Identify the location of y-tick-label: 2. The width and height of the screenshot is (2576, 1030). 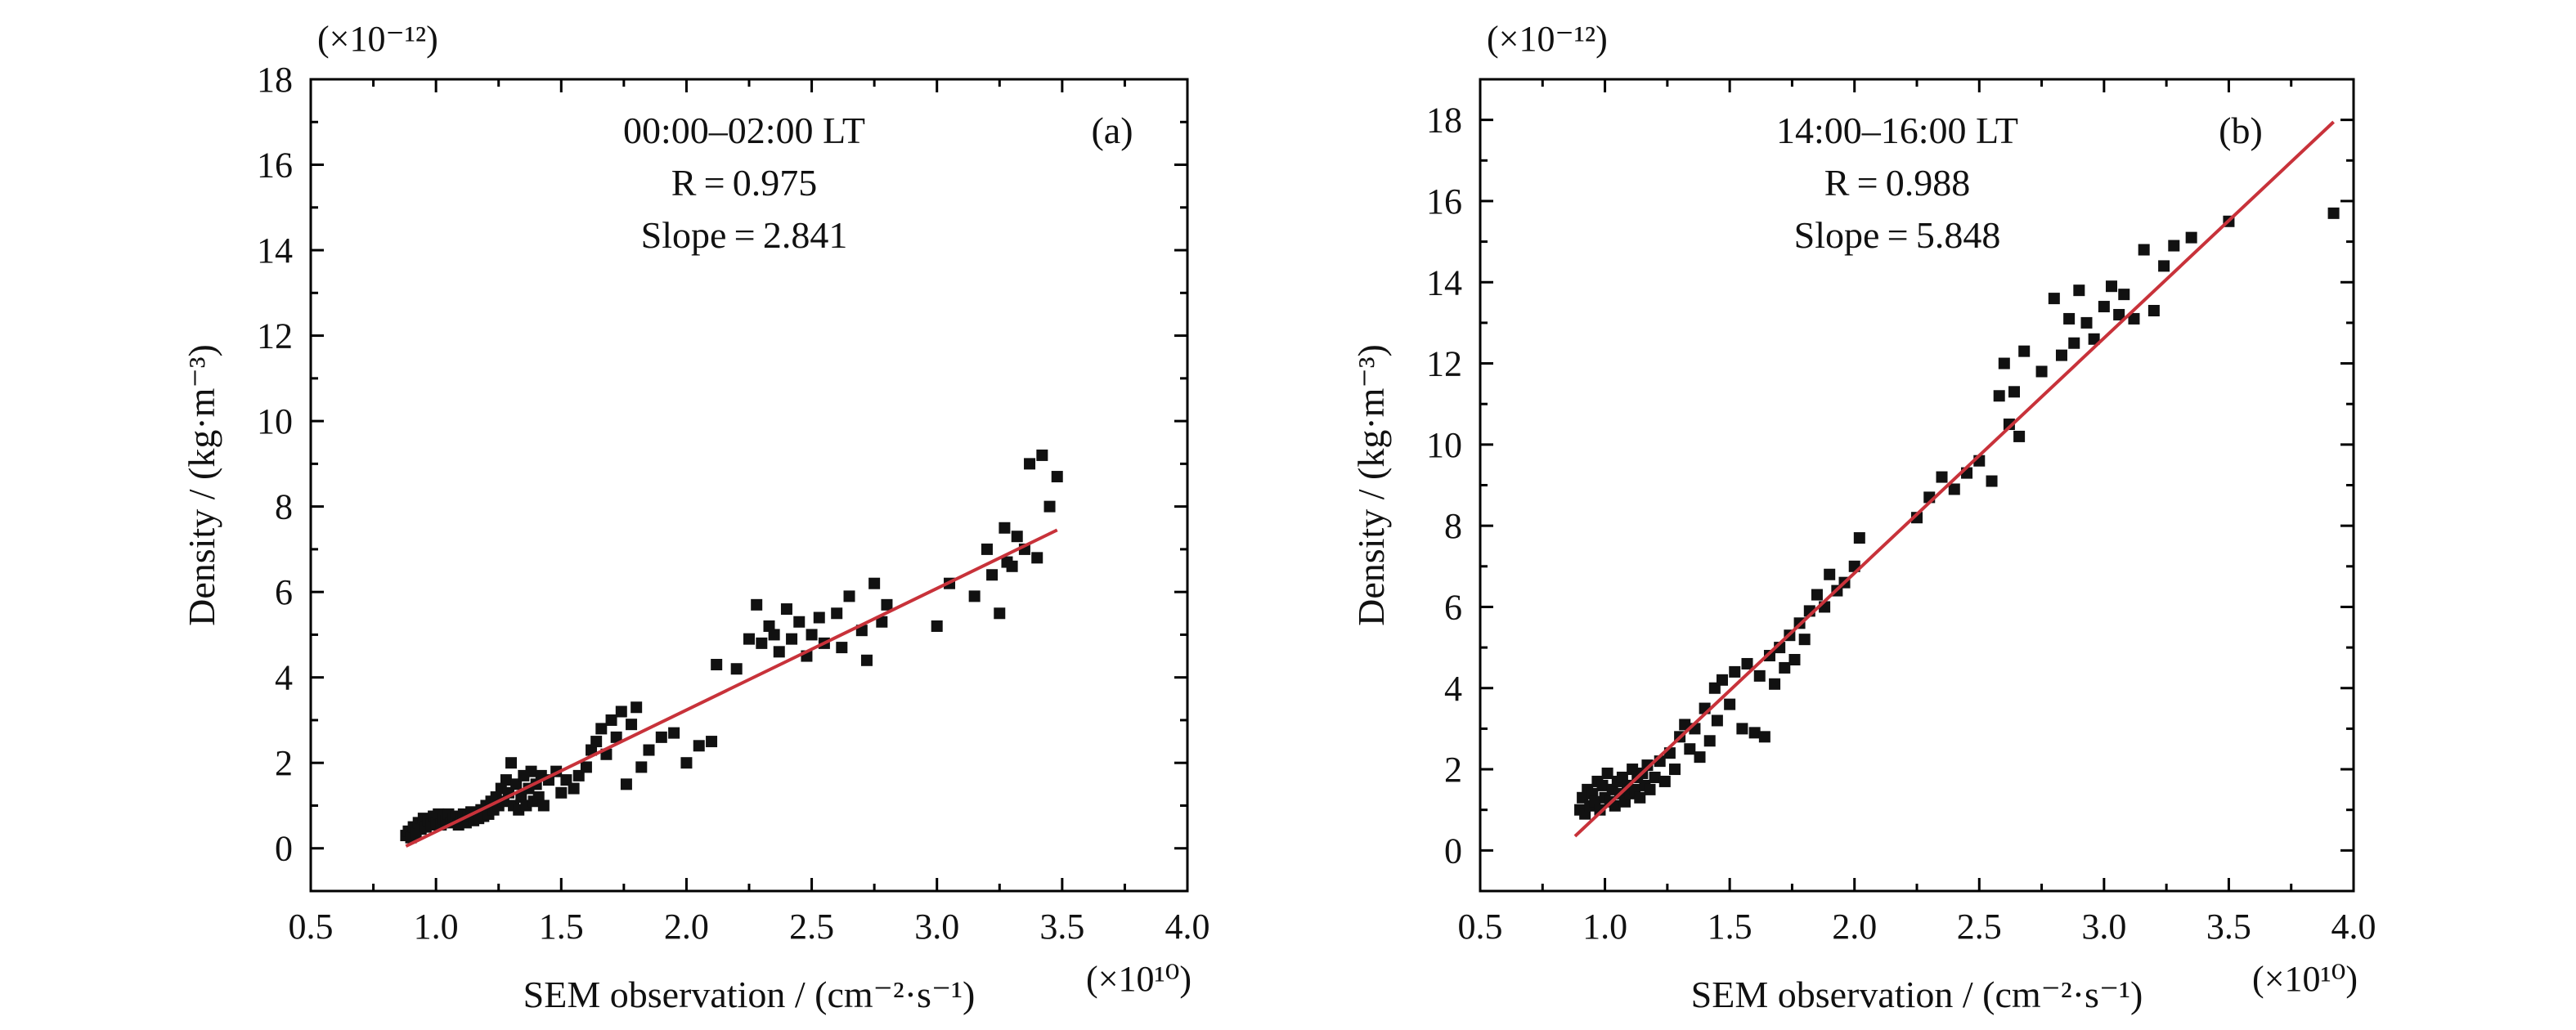
(1453, 770).